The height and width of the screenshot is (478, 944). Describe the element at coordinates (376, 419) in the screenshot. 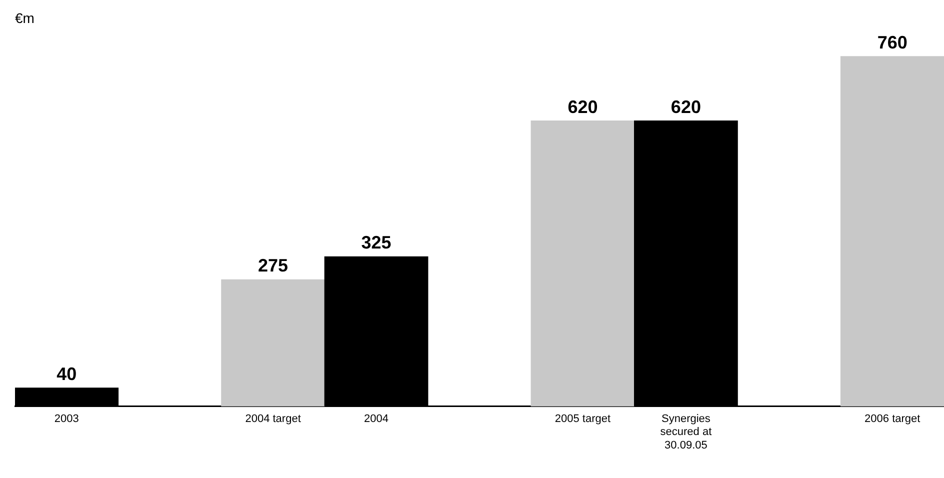

I see `x-tick-label: 2004` at that location.